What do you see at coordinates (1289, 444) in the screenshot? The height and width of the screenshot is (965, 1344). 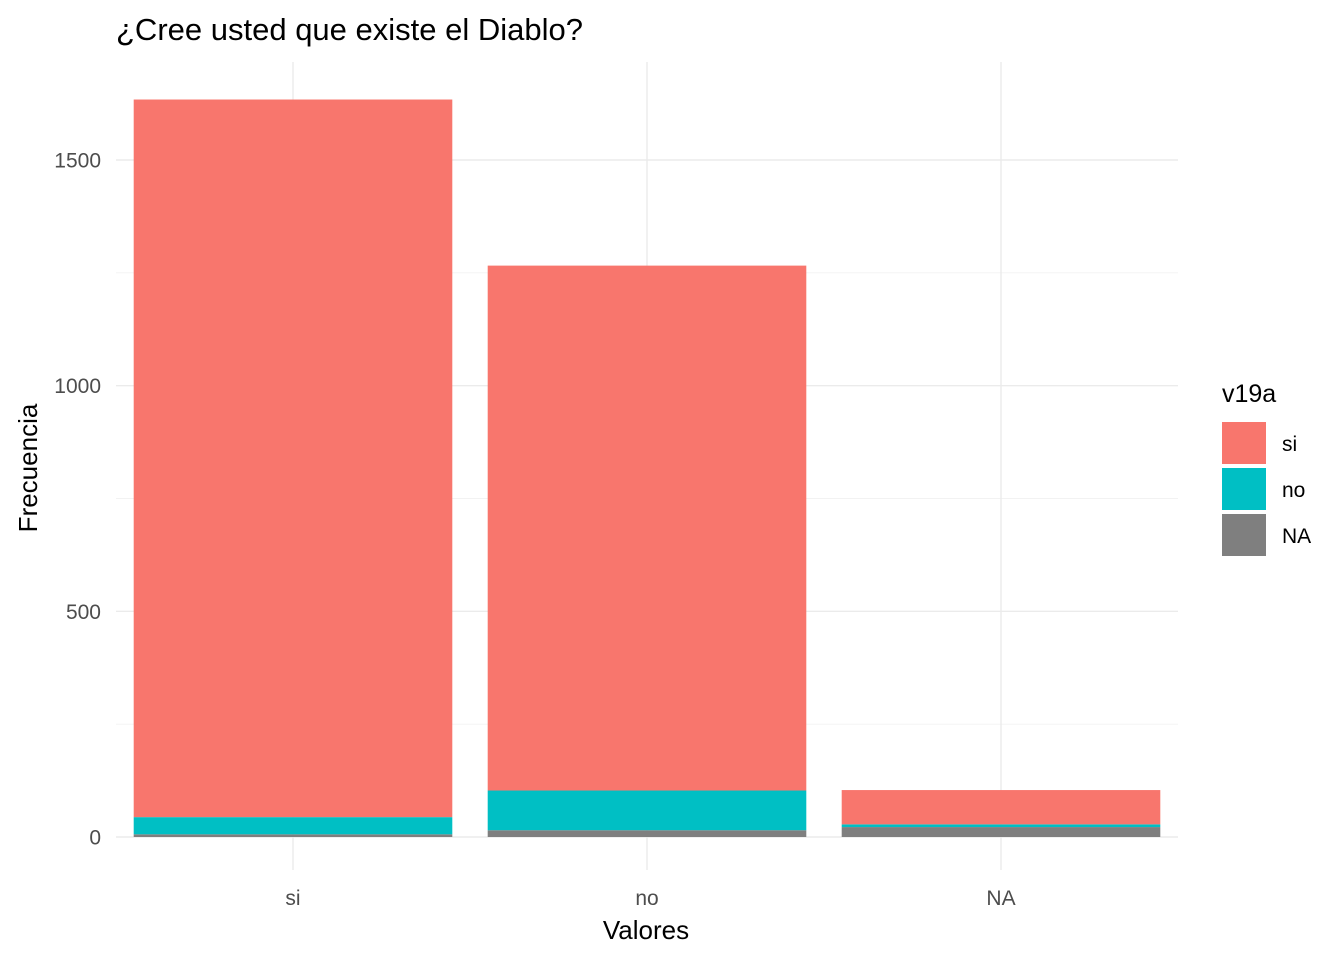 I see `legend-label-si: si` at bounding box center [1289, 444].